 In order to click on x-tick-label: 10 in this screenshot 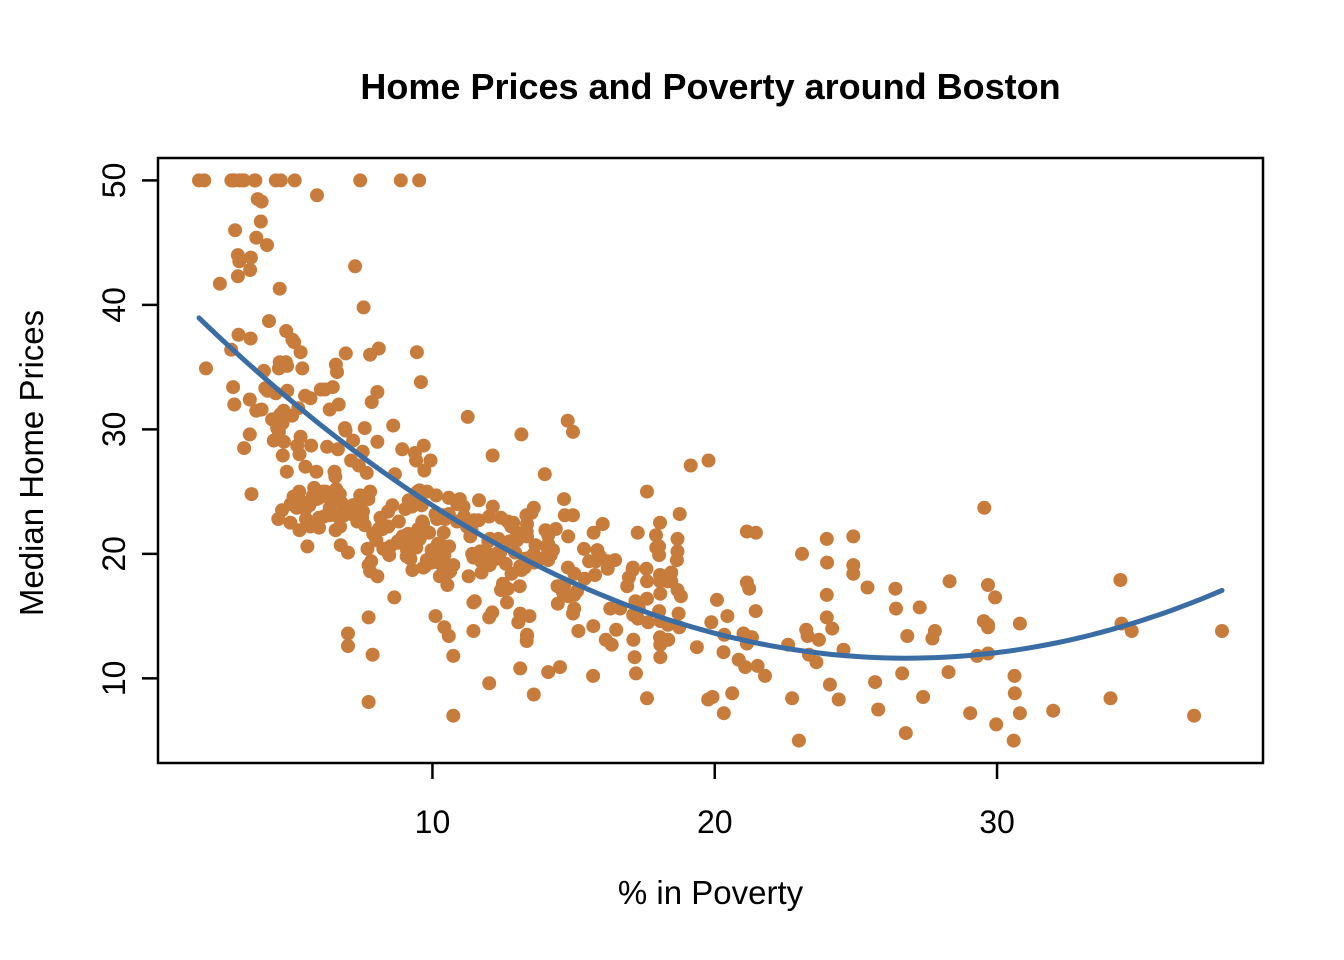, I will do `click(433, 822)`.